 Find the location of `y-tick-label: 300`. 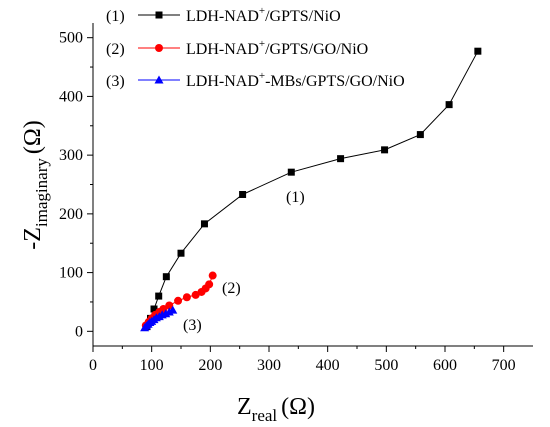

y-tick-label: 300 is located at coordinates (71, 155).